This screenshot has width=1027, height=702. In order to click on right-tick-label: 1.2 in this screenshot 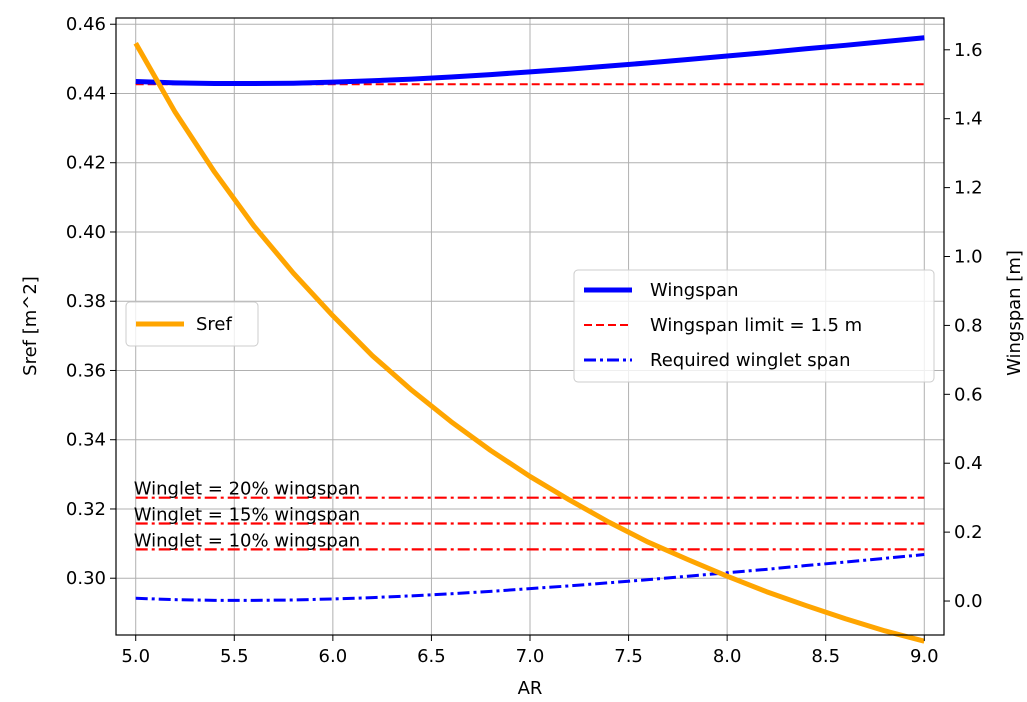, I will do `click(968, 188)`.